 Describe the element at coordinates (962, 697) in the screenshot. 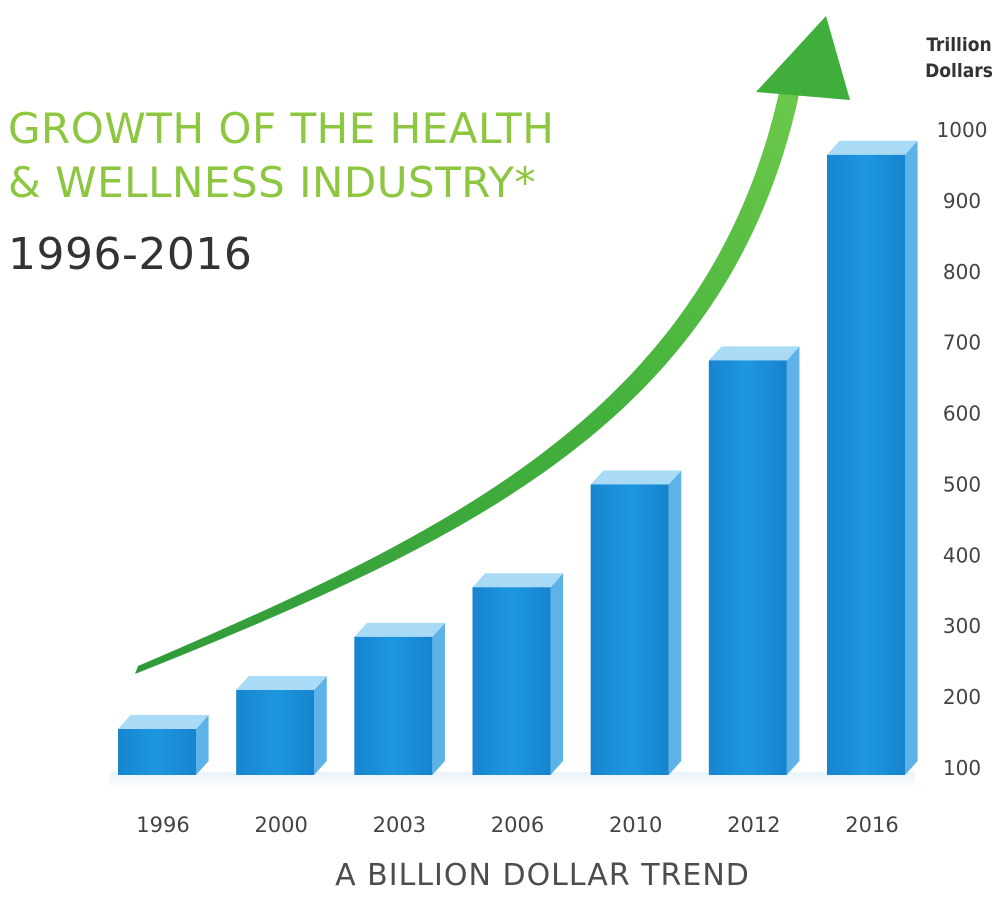

I see `y-tick-label: 200` at that location.